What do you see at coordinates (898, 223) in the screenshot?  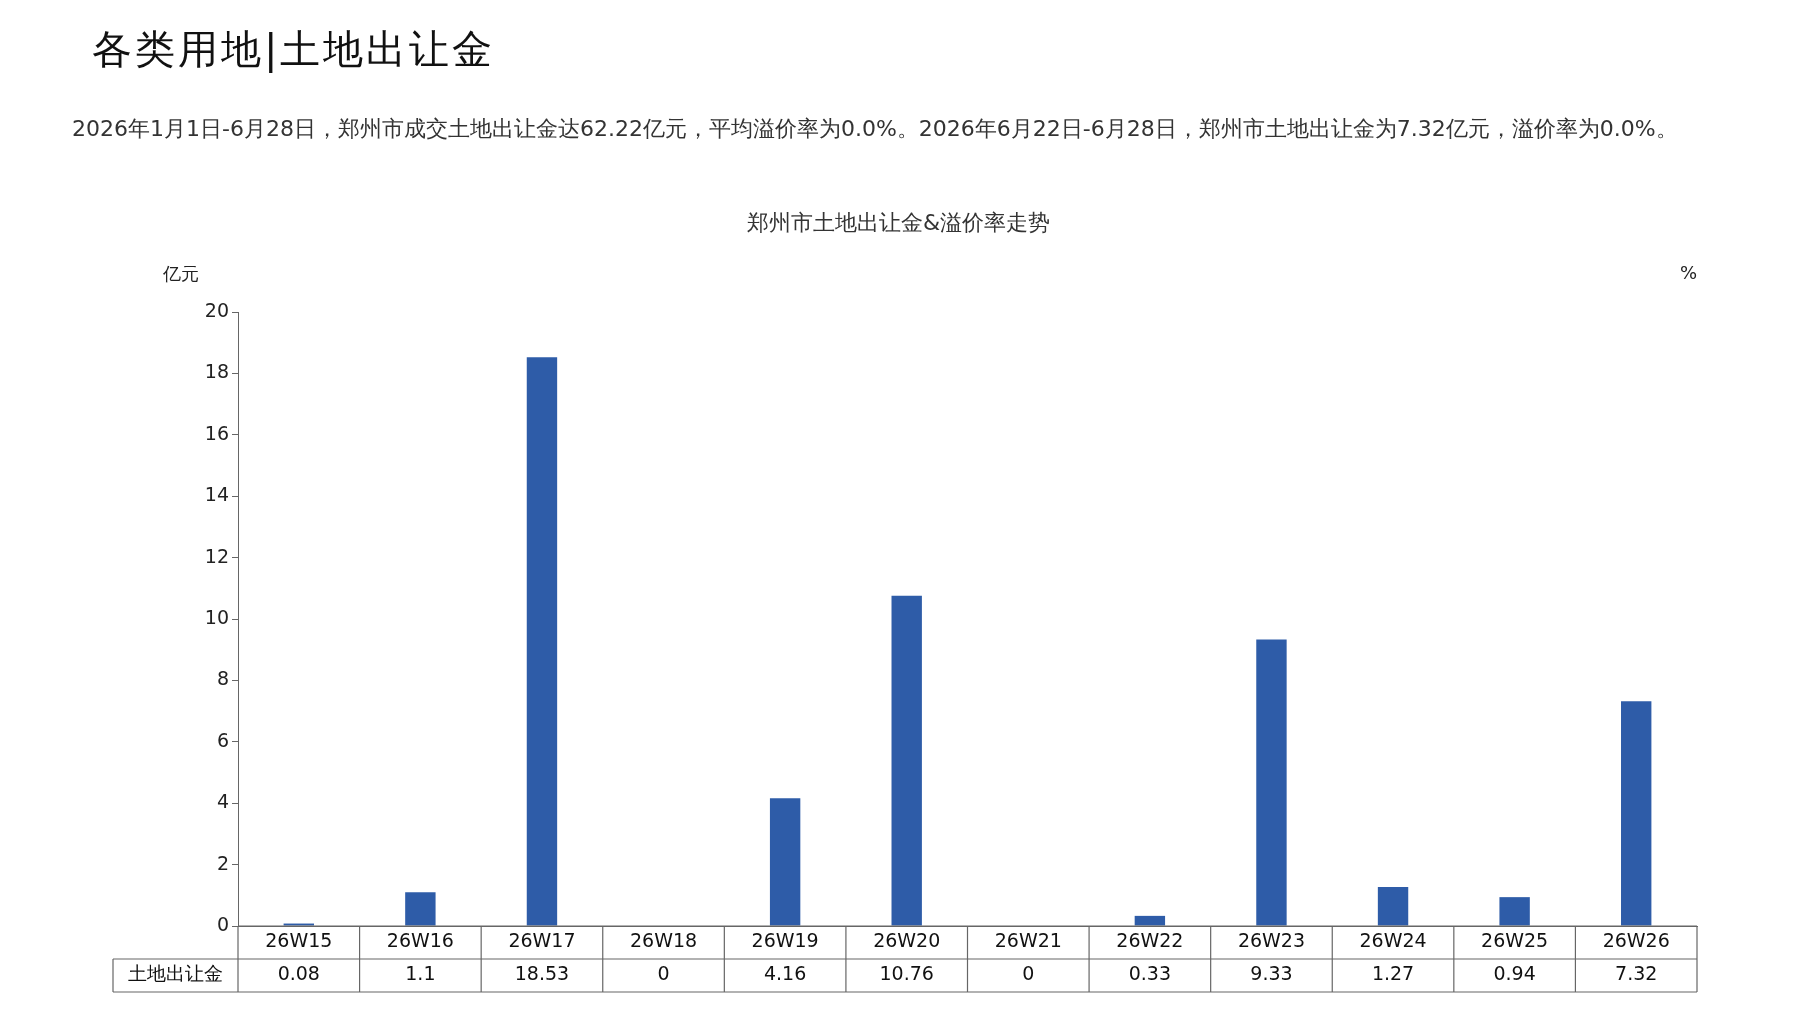 I see `text: 郑州市土地出让金&溢价率走势` at bounding box center [898, 223].